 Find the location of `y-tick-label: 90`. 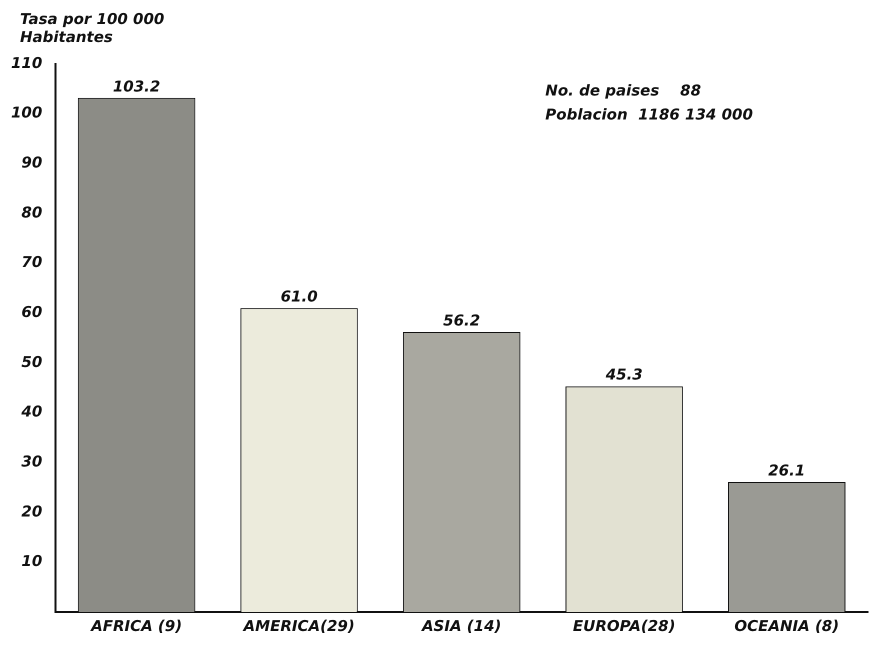

y-tick-label: 90 is located at coordinates (31, 163).